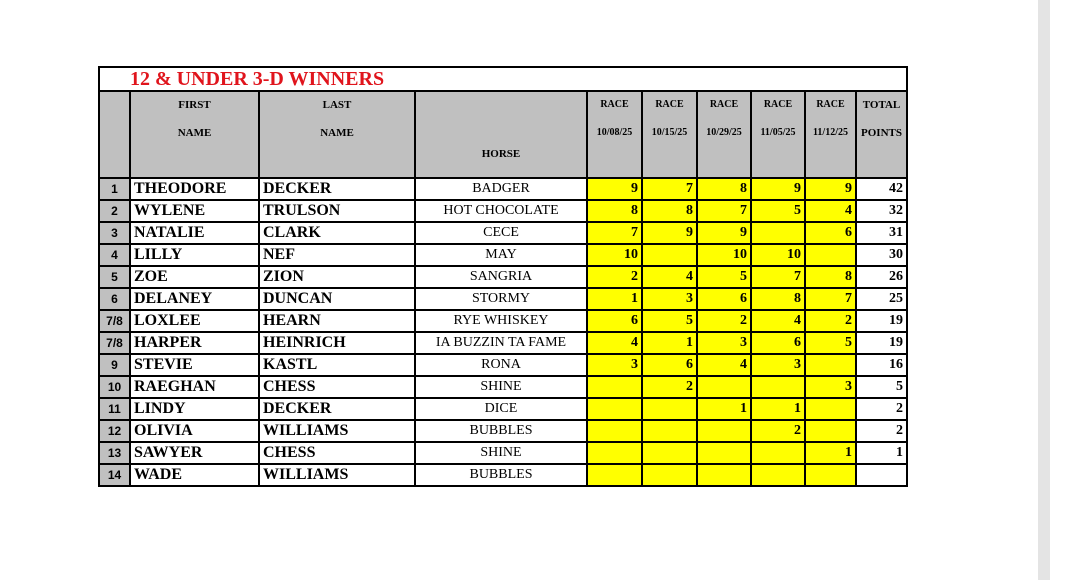 Image resolution: width=1080 pixels, height=580 pixels. I want to click on rank-cell: 10, so click(114, 387).